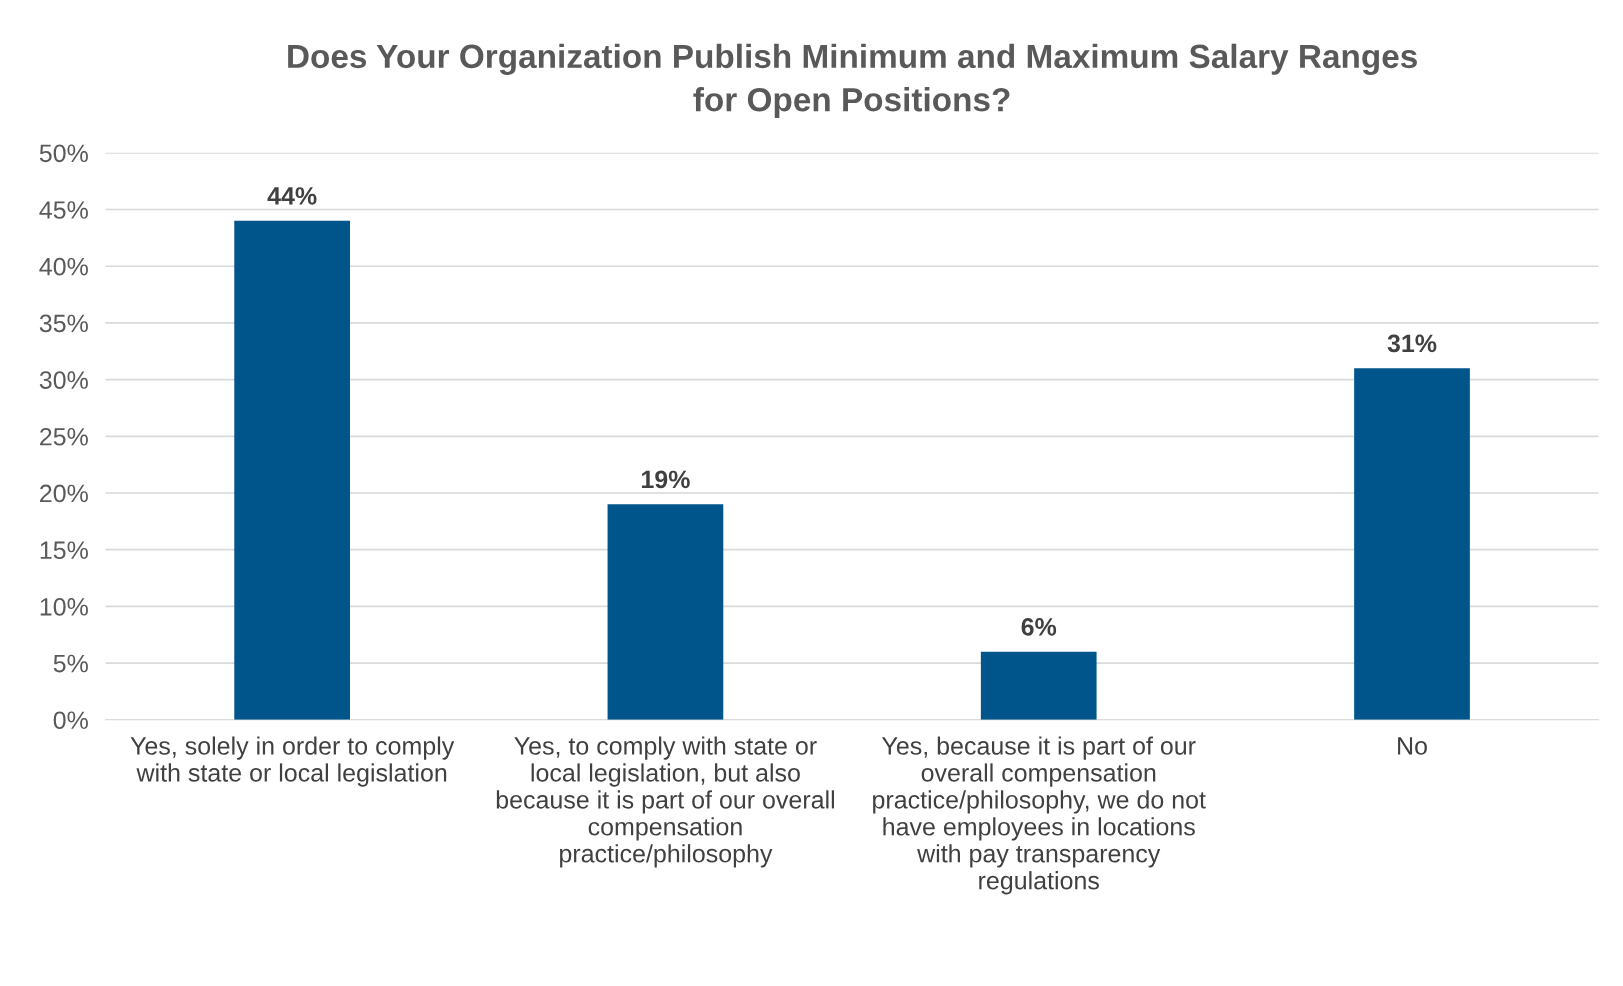  I want to click on chart-title: Does Your Organization Publish Minimum and Maximum Salary Ranges for Open Positions?, so click(852, 81).